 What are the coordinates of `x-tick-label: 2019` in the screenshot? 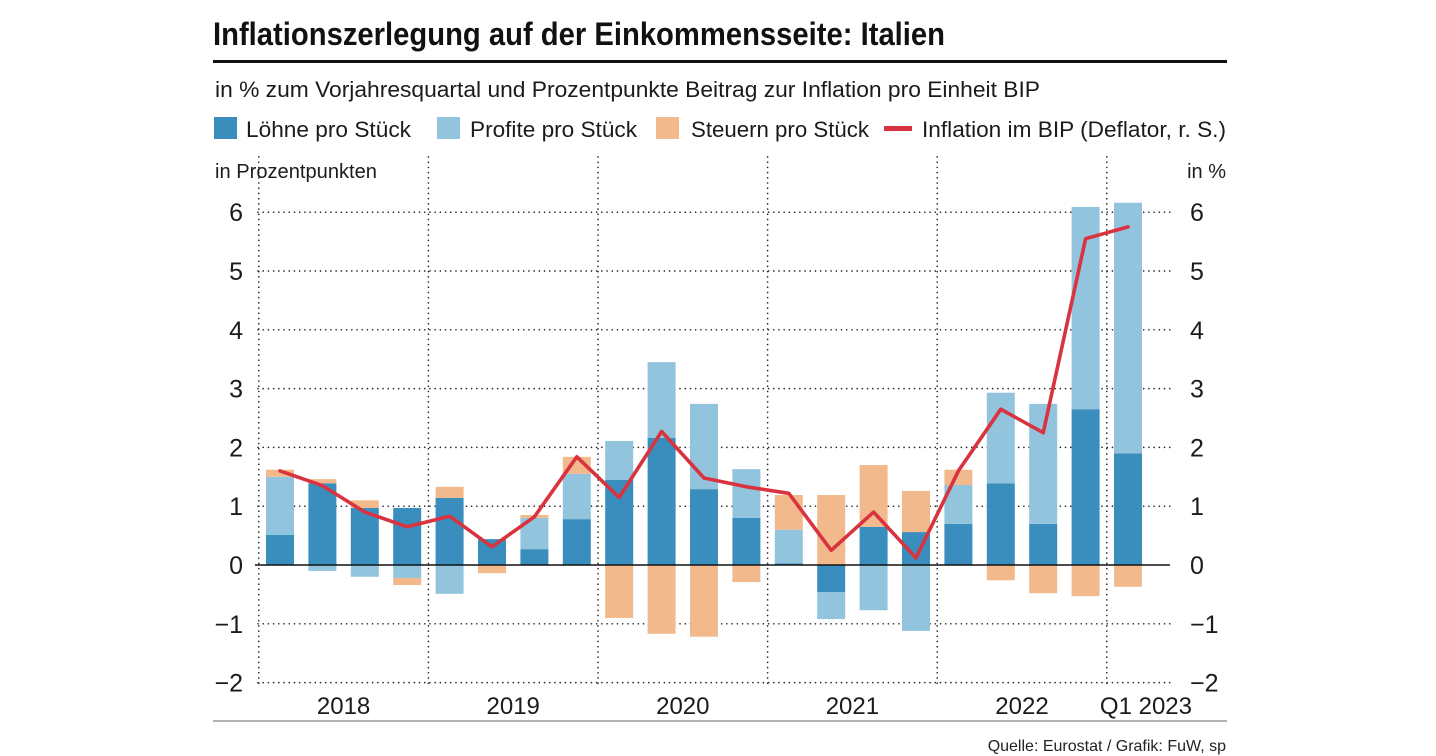 It's located at (513, 706).